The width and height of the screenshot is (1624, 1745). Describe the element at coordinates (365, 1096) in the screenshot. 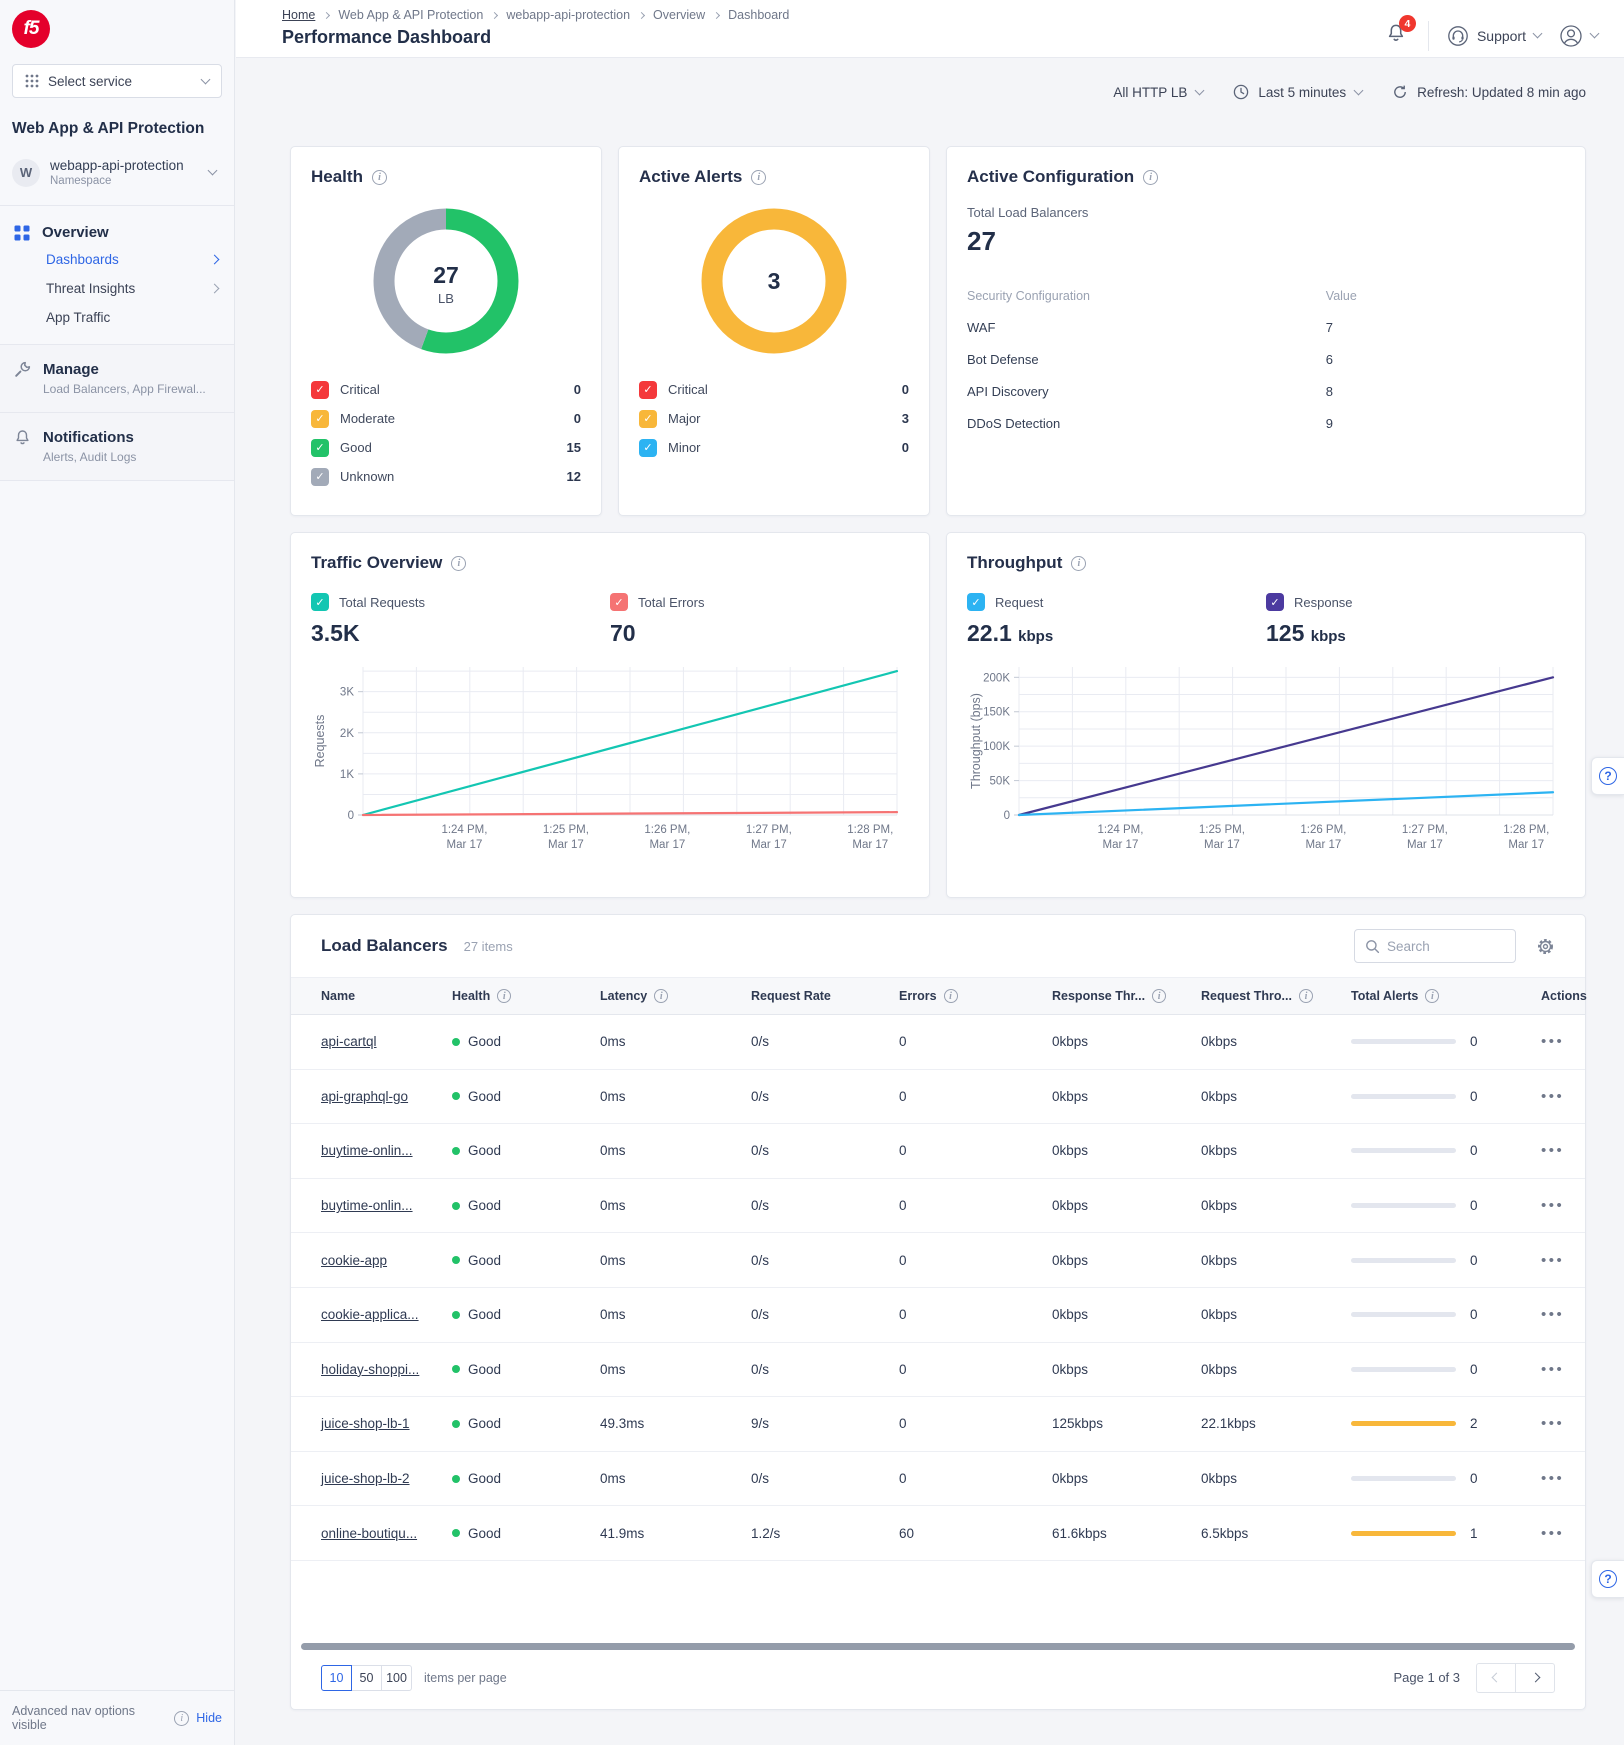

I see `lb-name-link: api-graphql-go` at that location.